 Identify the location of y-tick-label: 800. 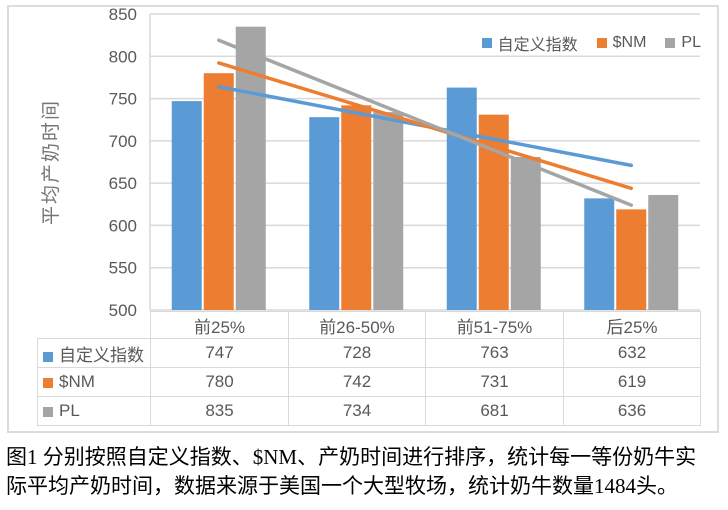
(123, 56).